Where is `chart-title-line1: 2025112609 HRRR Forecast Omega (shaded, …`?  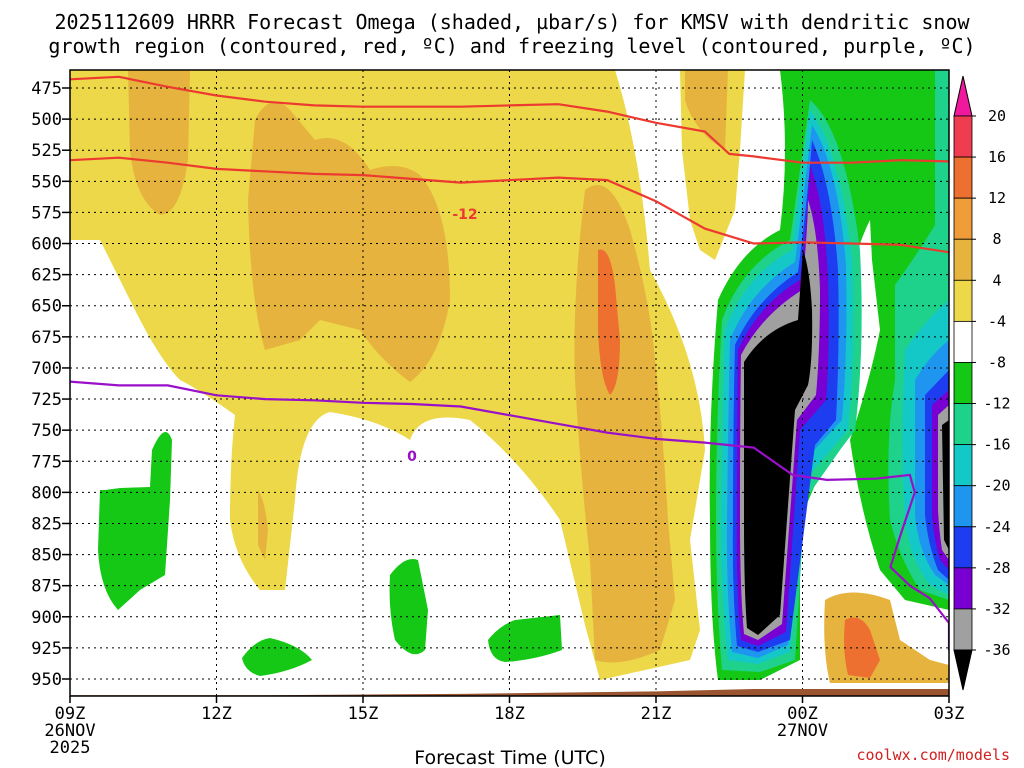
chart-title-line1: 2025112609 HRRR Forecast Omega (shaded, … is located at coordinates (512, 22).